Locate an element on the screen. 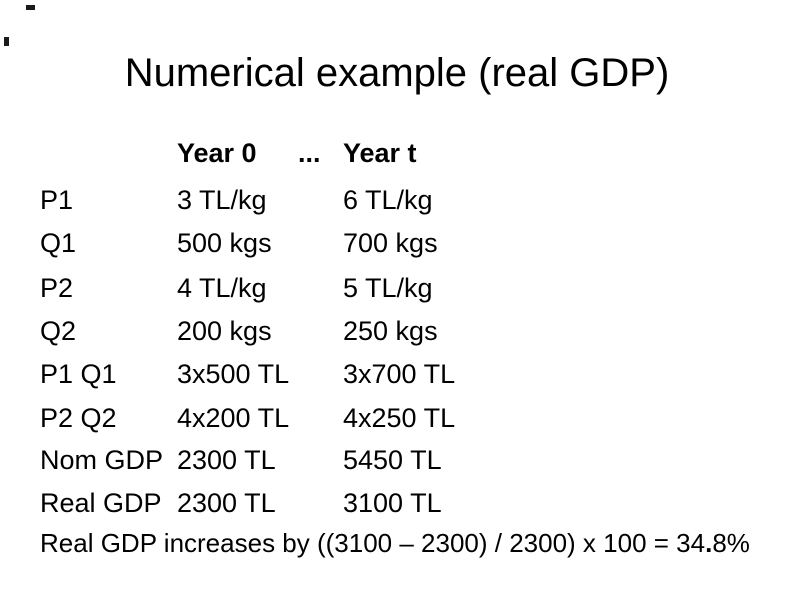  row-label: Real GDP is located at coordinates (101, 503).